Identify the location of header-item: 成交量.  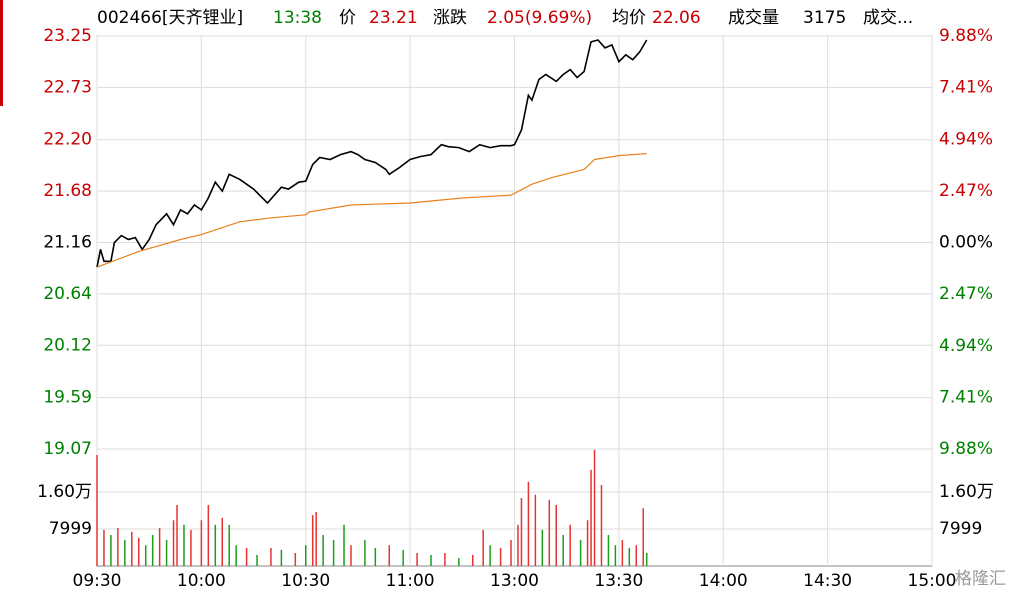
(753, 18).